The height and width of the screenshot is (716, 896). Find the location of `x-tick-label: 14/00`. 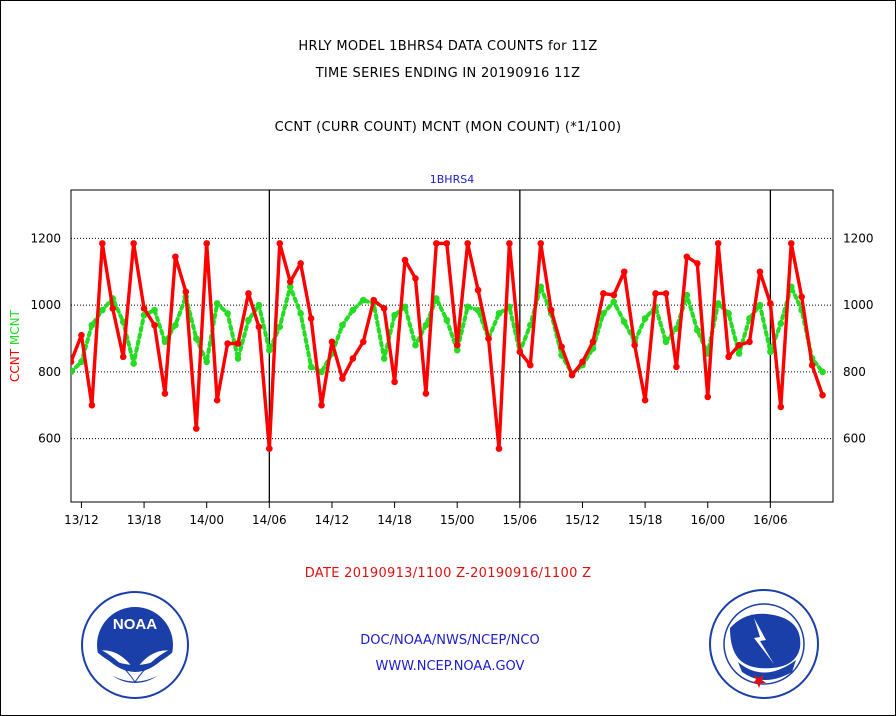

x-tick-label: 14/00 is located at coordinates (206, 520).